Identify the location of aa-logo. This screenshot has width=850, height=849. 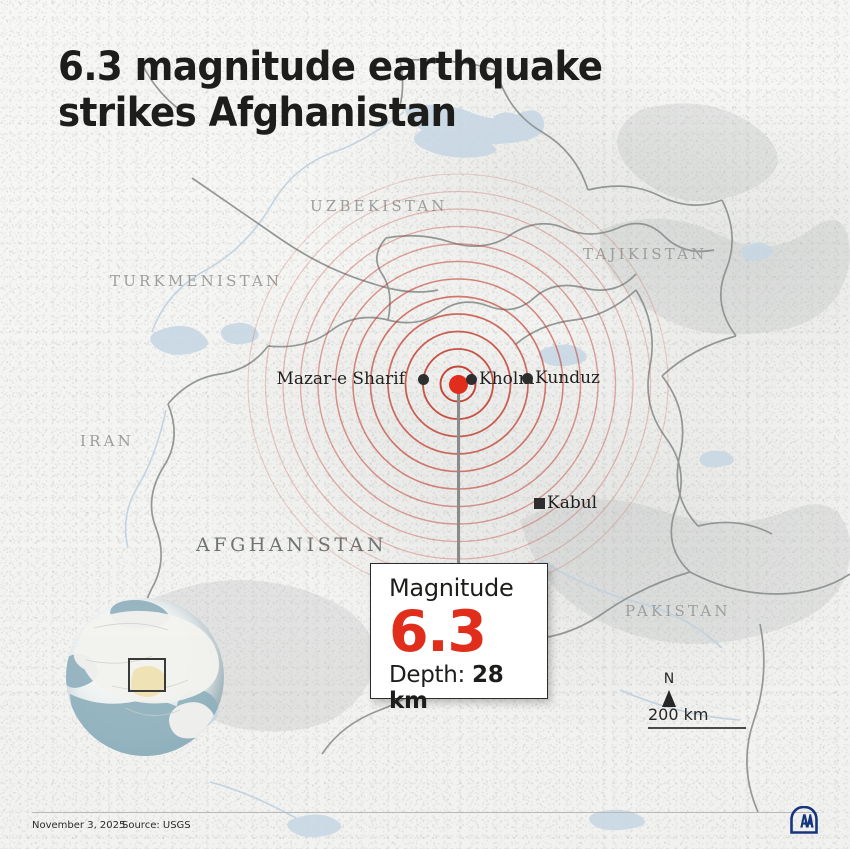
(804, 819).